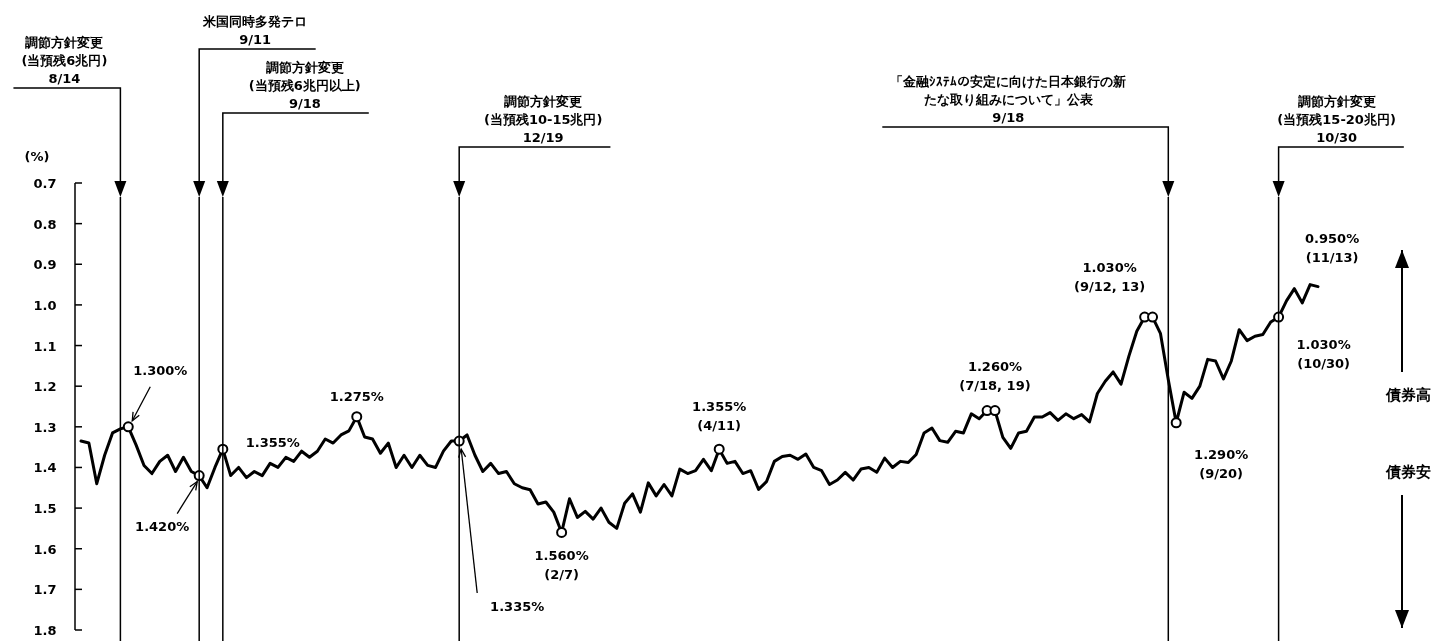 This screenshot has width=1439, height=643. Describe the element at coordinates (1323, 354) in the screenshot. I see `annotation: 1.030% (10/30)` at that location.